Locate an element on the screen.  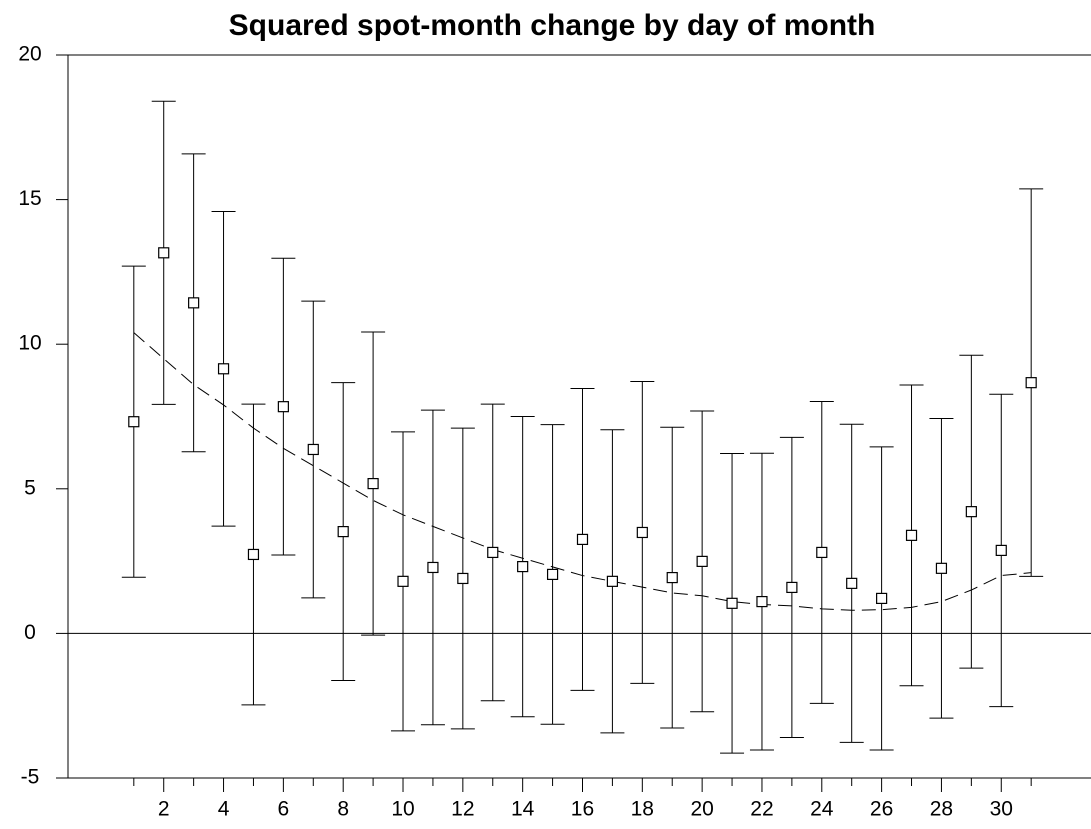
y-tick-label: 5 is located at coordinates (30, 487).